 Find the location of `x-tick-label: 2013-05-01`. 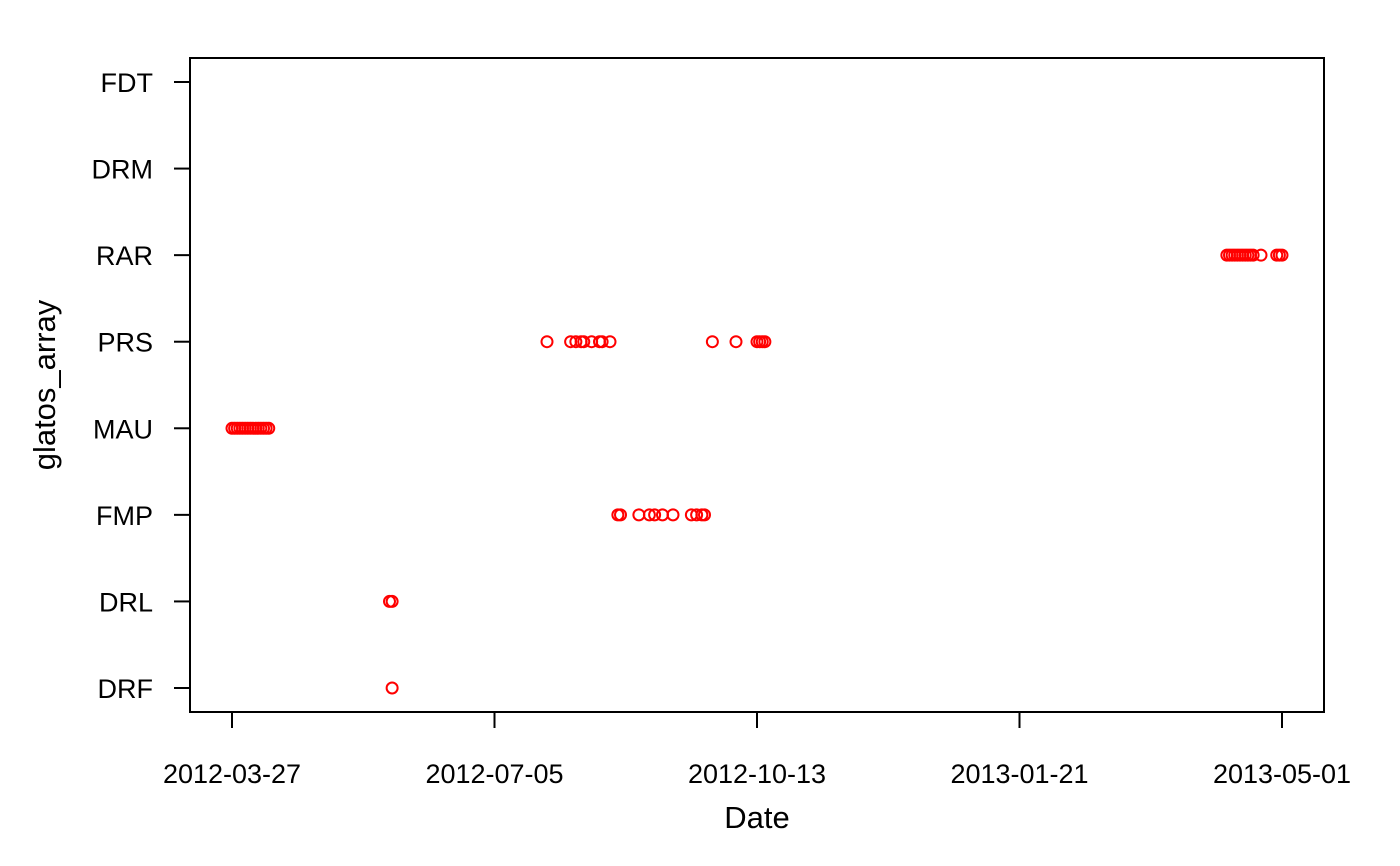

x-tick-label: 2013-05-01 is located at coordinates (1282, 774).